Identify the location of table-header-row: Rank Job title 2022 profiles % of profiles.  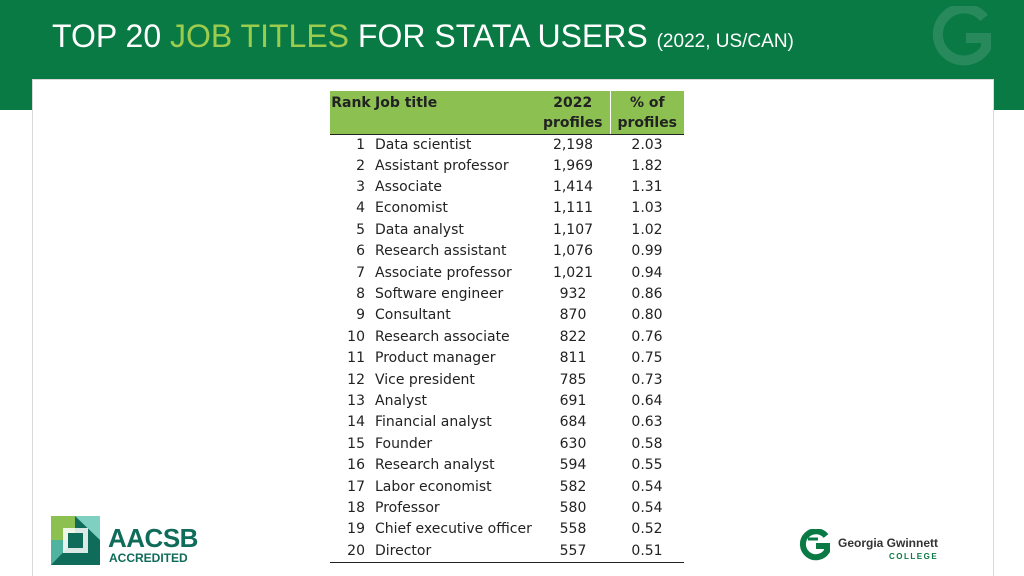
(507, 113).